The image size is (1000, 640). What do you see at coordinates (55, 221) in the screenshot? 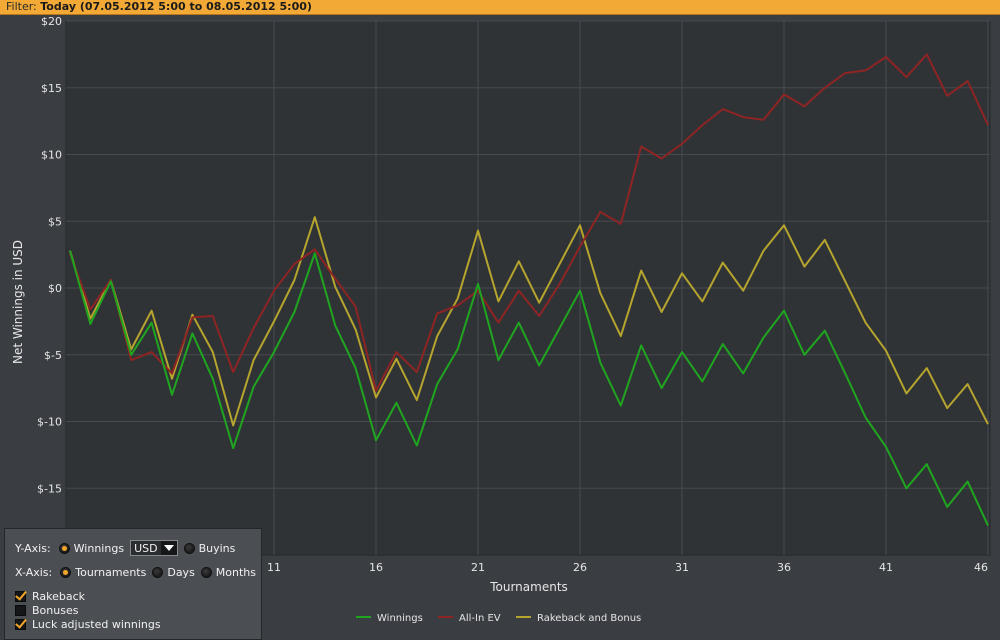
I see `y-tick-label: $5` at bounding box center [55, 221].